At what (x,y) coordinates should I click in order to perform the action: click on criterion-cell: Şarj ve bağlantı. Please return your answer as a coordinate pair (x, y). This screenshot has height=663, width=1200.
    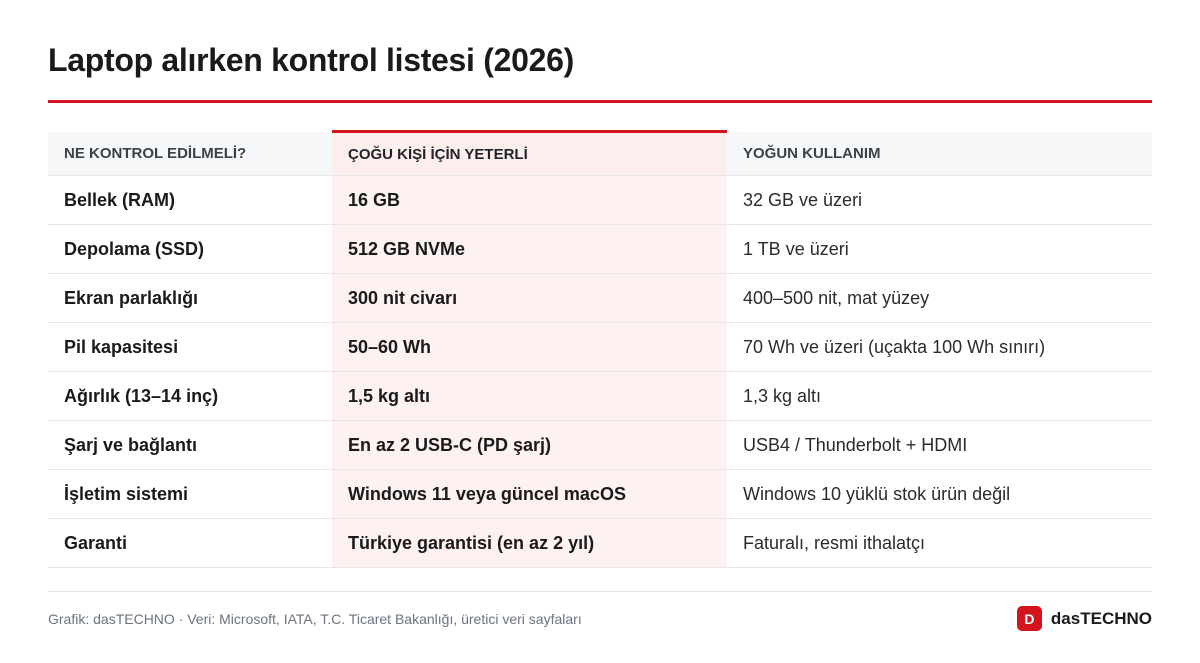
    Looking at the image, I should click on (190, 445).